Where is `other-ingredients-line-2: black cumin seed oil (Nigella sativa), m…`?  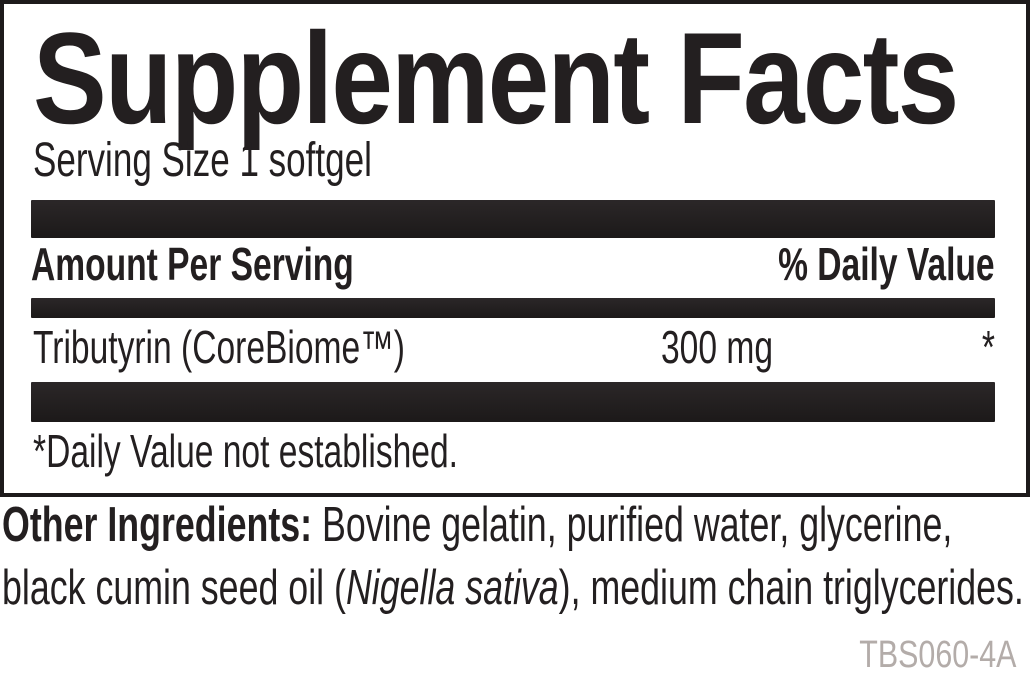
other-ingredients-line-2: black cumin seed oil (Nigella sativa), m… is located at coordinates (516, 588).